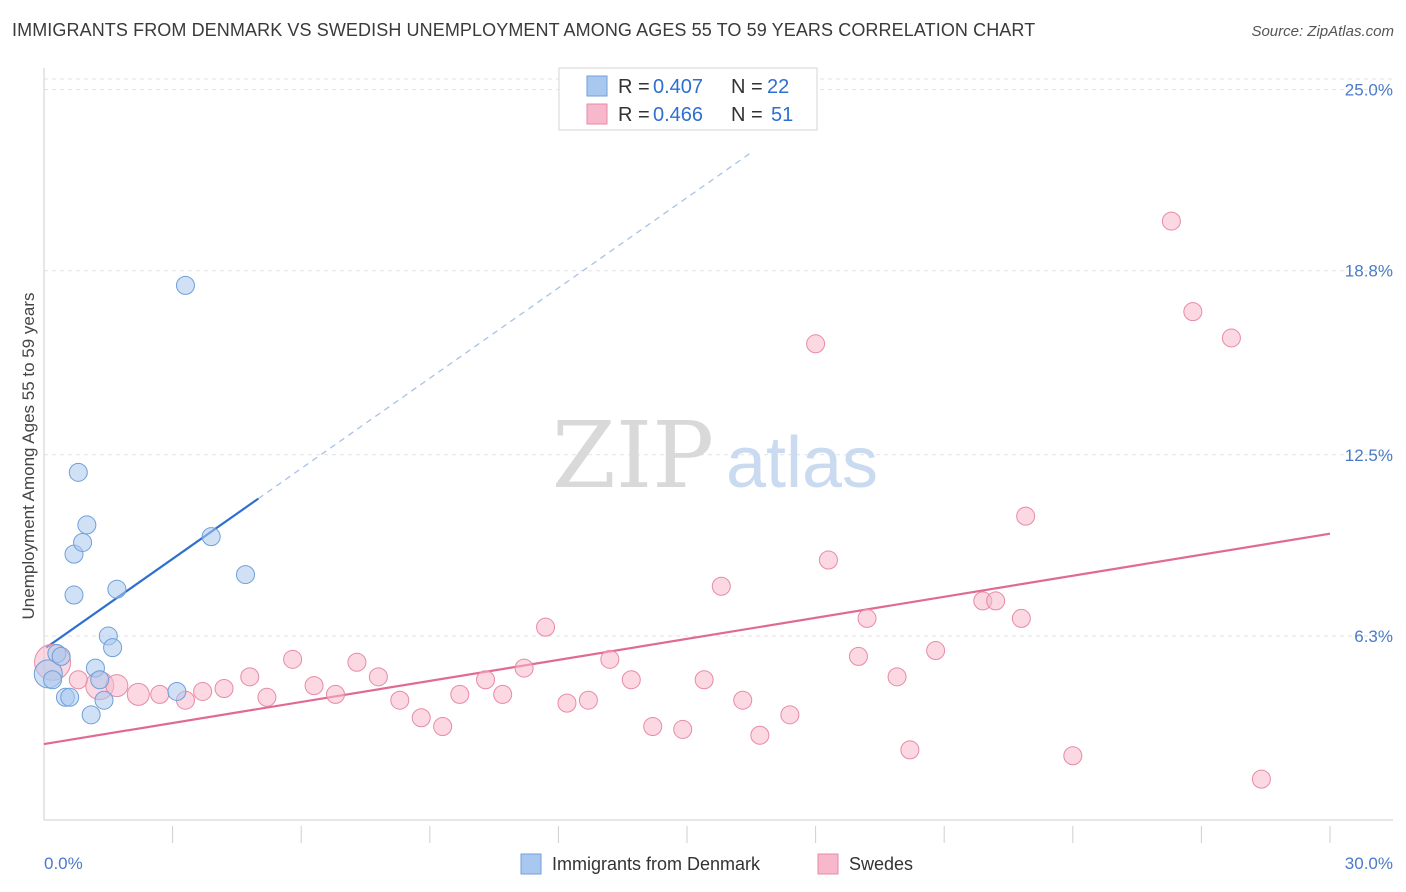 This screenshot has height=892, width=1406. I want to click on legend-swatch-denmark, so click(597, 86).